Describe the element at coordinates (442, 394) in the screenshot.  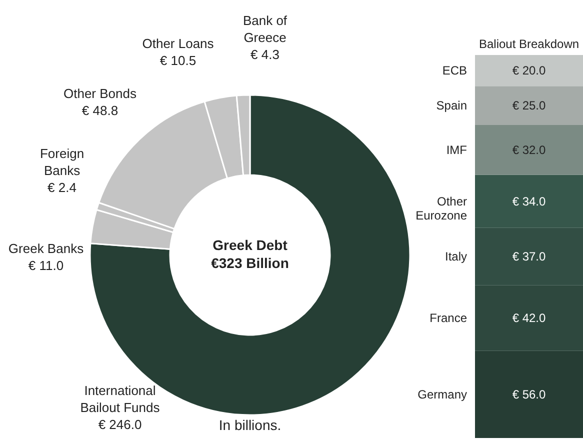
I see `series-label: Germany` at that location.